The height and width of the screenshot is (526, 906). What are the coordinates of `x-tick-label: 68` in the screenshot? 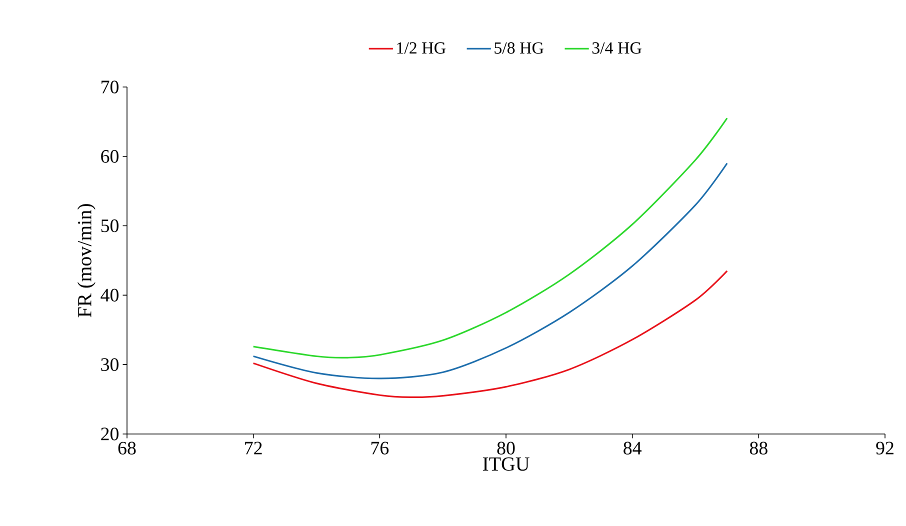 It's located at (127, 448).